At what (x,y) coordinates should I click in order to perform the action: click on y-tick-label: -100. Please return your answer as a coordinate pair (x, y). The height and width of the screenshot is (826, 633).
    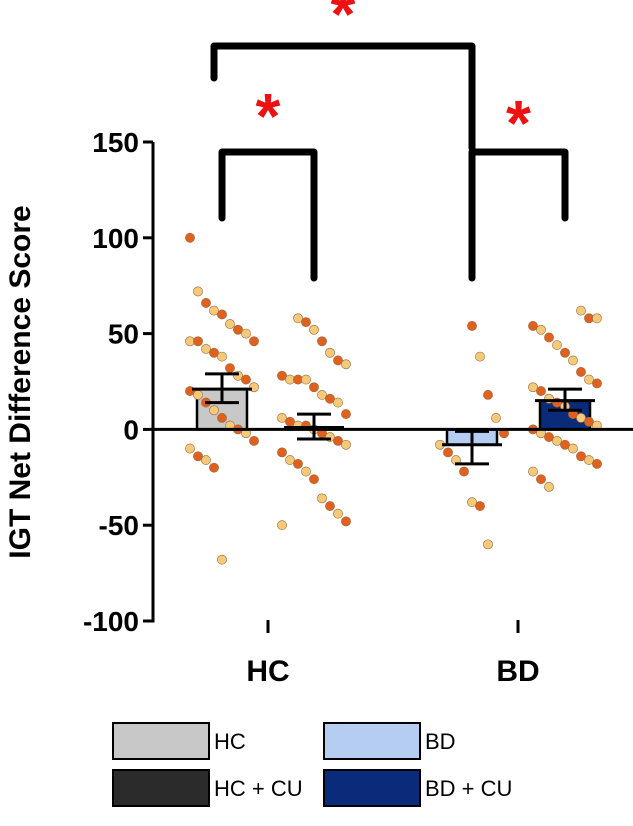
    Looking at the image, I should click on (111, 621).